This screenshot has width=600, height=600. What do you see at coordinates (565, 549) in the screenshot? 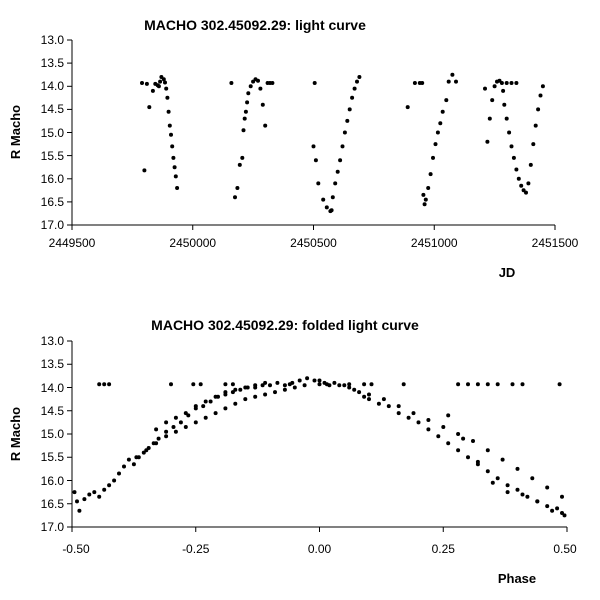
I see `chart-2-x-tick-label: 0.50` at bounding box center [565, 549].